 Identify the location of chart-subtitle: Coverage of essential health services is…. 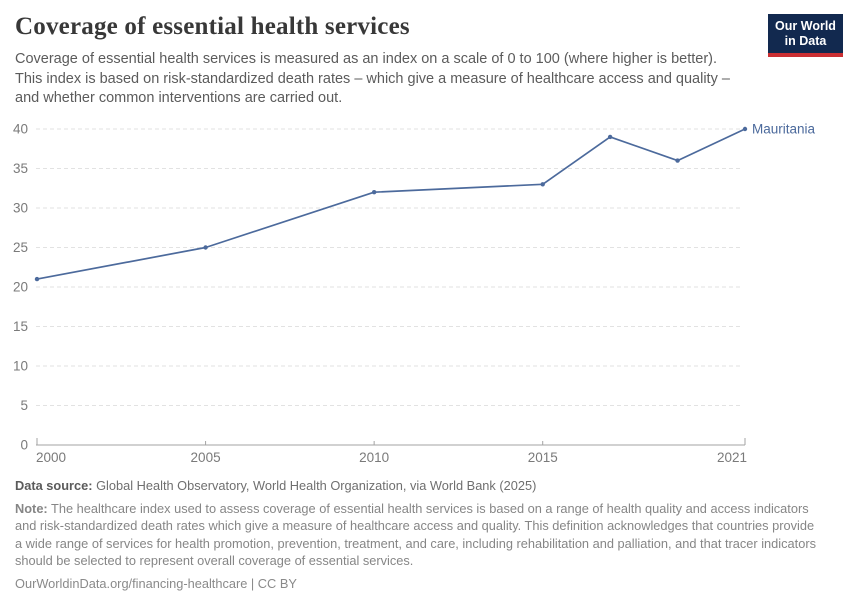
(425, 79).